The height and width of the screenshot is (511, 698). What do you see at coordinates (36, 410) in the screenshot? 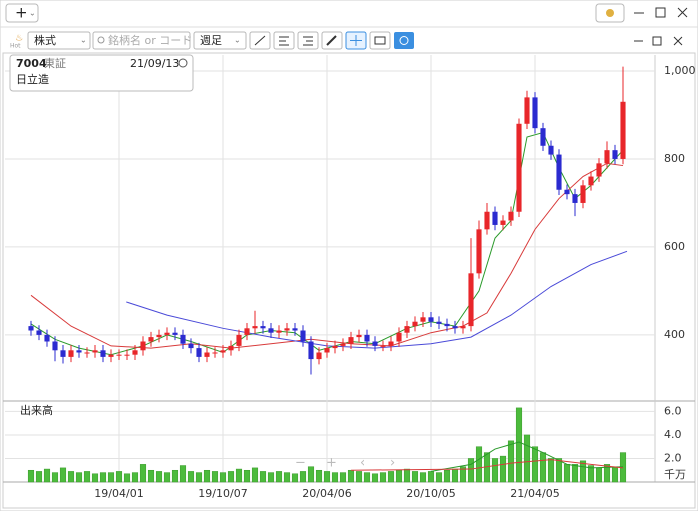
I see `volume-label: 出来高` at bounding box center [36, 410].